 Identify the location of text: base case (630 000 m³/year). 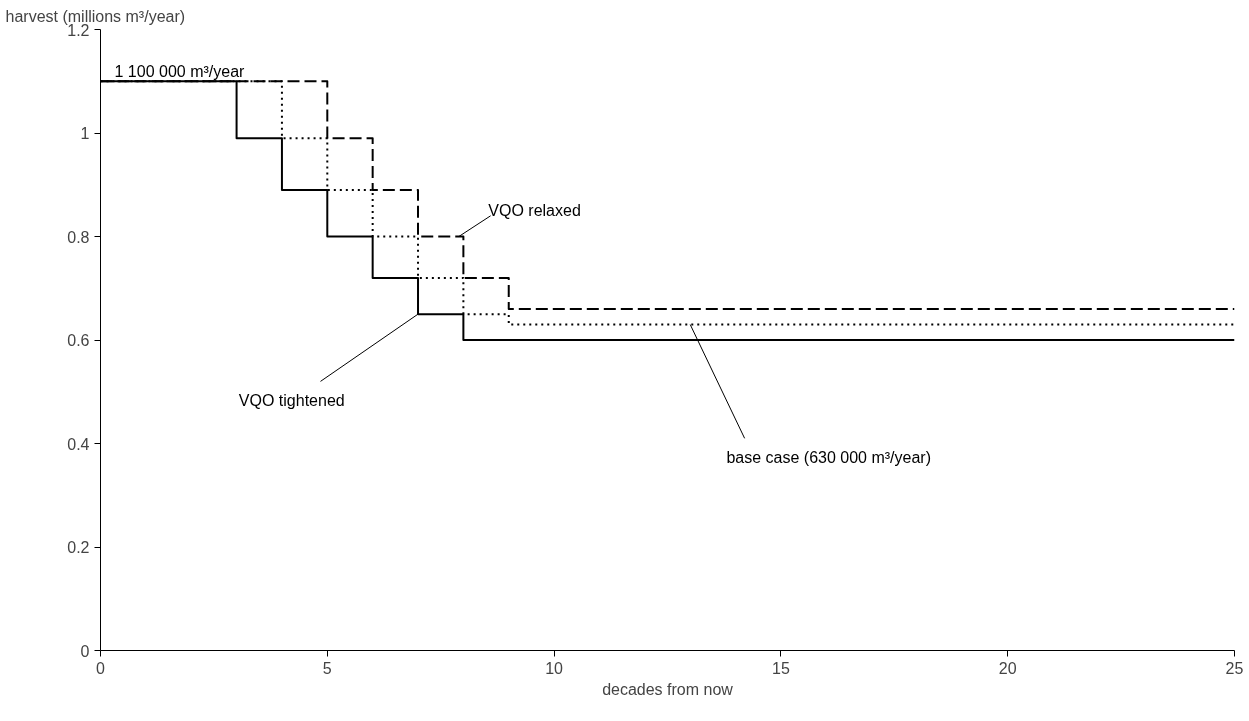
(829, 457).